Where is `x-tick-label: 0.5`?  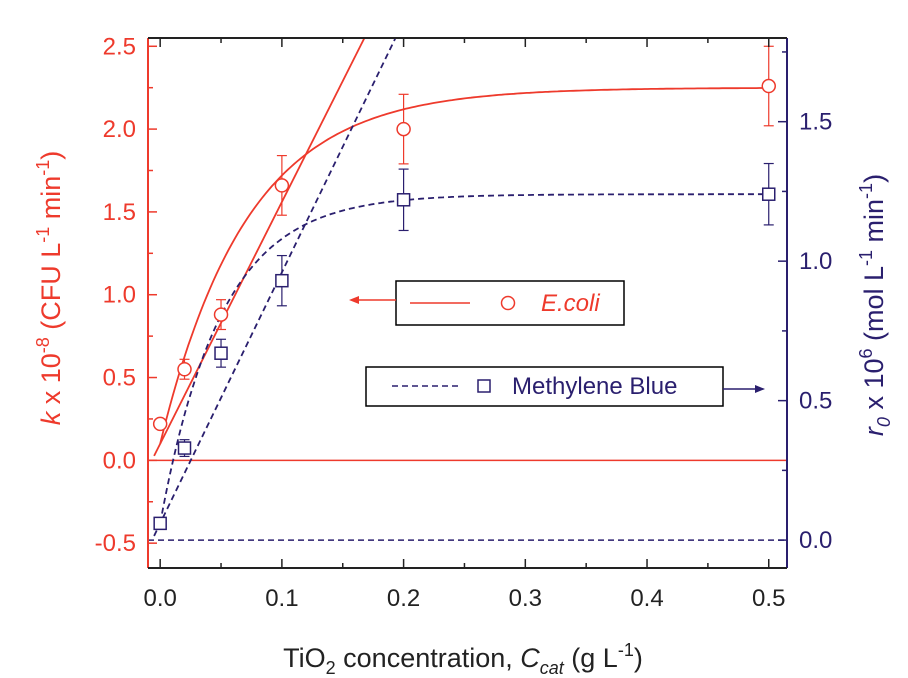 x-tick-label: 0.5 is located at coordinates (768, 598).